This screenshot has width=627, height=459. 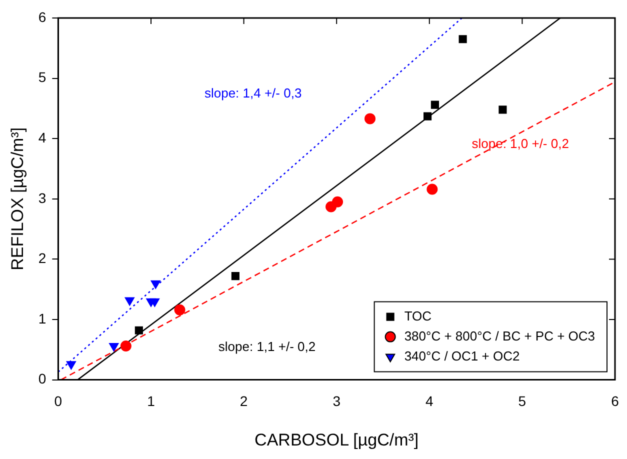 What do you see at coordinates (42, 77) in the screenshot?
I see `y-tick-label: 5` at bounding box center [42, 77].